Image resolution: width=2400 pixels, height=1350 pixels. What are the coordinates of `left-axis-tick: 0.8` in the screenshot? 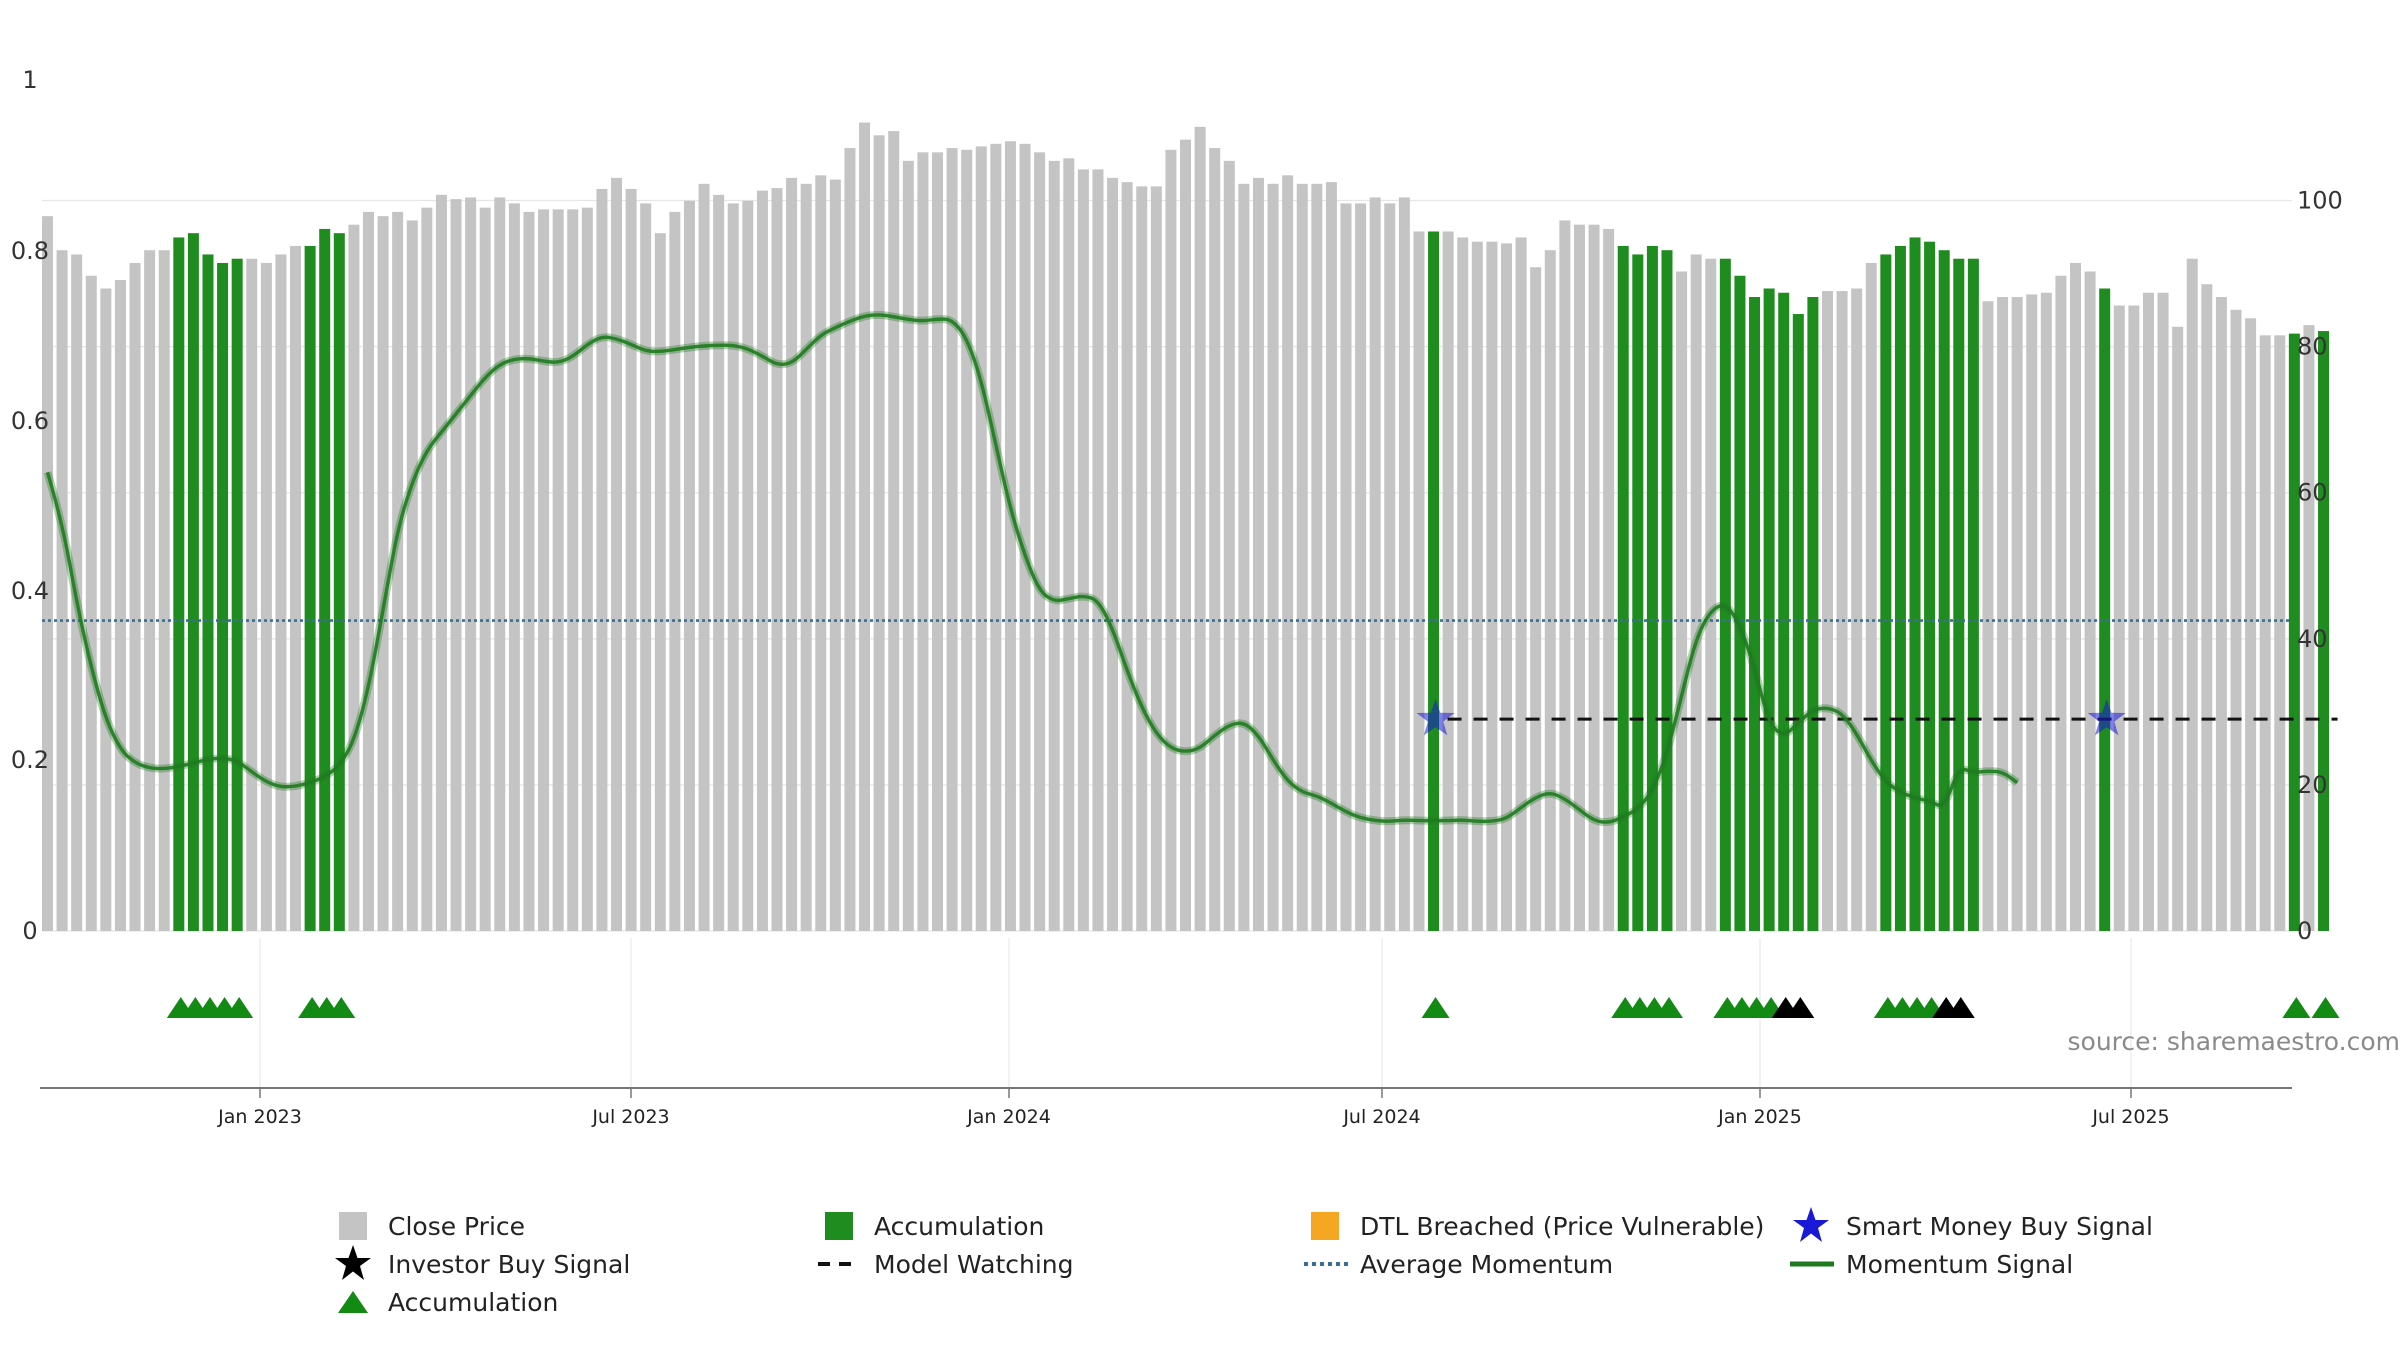 It's located at (30, 251).